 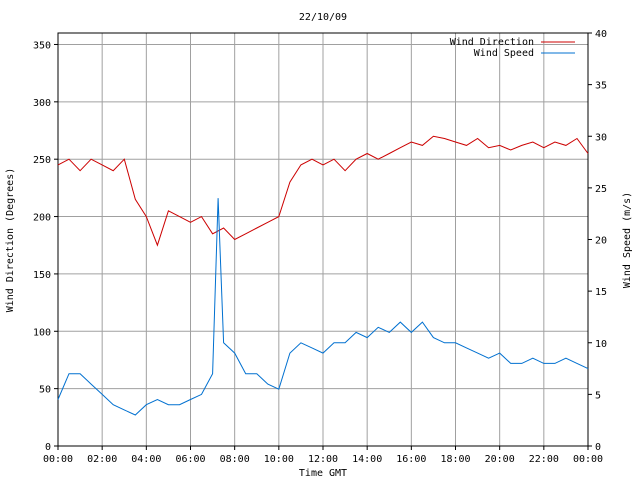 I want to click on y-left-tick-label: 350, so click(x=42, y=45).